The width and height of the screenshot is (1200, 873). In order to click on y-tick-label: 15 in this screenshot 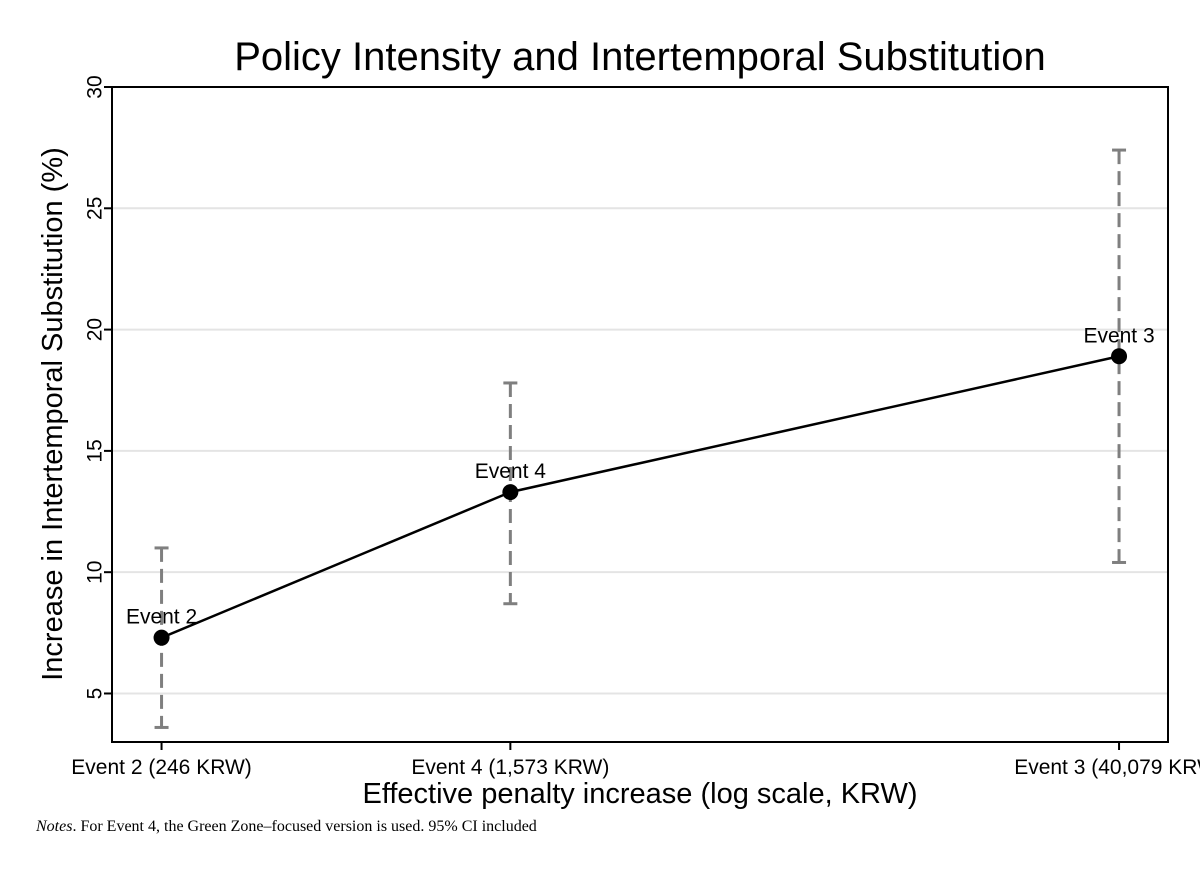, I will do `click(95, 450)`.